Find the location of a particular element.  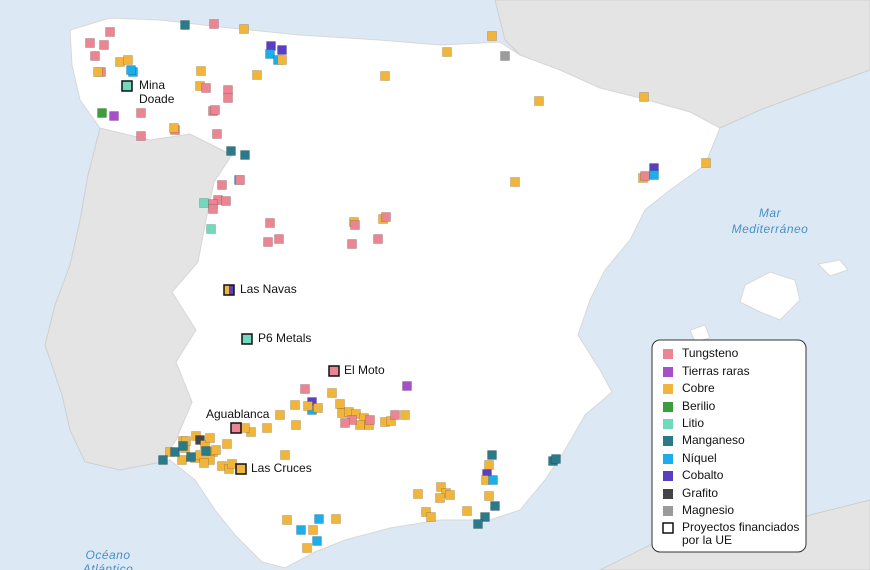

project-label: El Moto is located at coordinates (364, 370).